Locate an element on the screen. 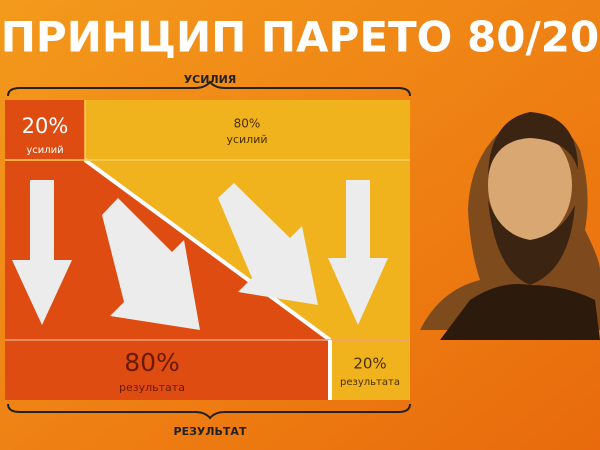 The height and width of the screenshot is (450, 600). bottom-label: РЕЗУЛЬТАТ is located at coordinates (210, 431).